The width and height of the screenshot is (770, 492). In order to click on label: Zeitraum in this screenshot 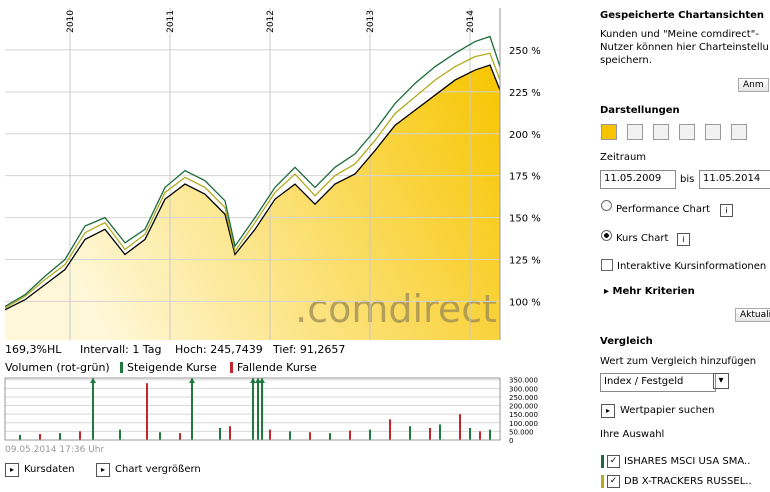, I will do `click(623, 157)`.